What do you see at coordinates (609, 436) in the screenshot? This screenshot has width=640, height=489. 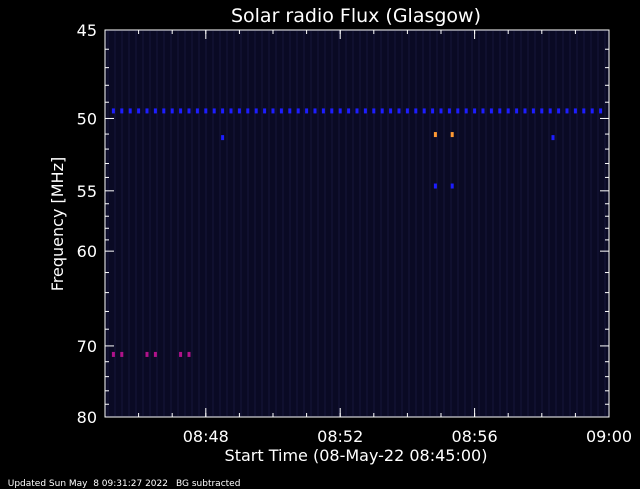 I see `x-tick-label: 09:00` at bounding box center [609, 436].